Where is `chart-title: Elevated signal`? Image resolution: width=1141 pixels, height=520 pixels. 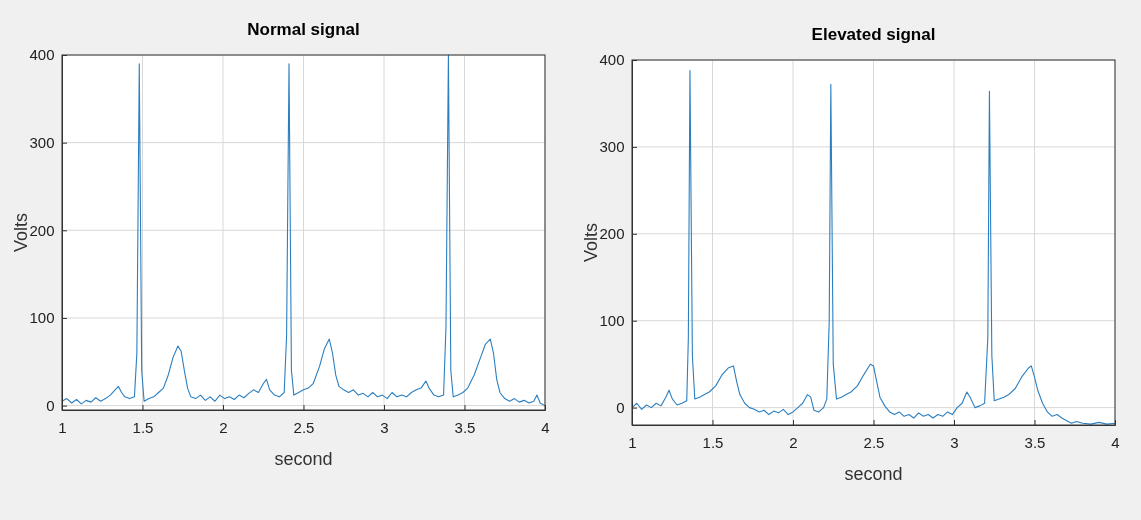 chart-title: Elevated signal is located at coordinates (873, 34).